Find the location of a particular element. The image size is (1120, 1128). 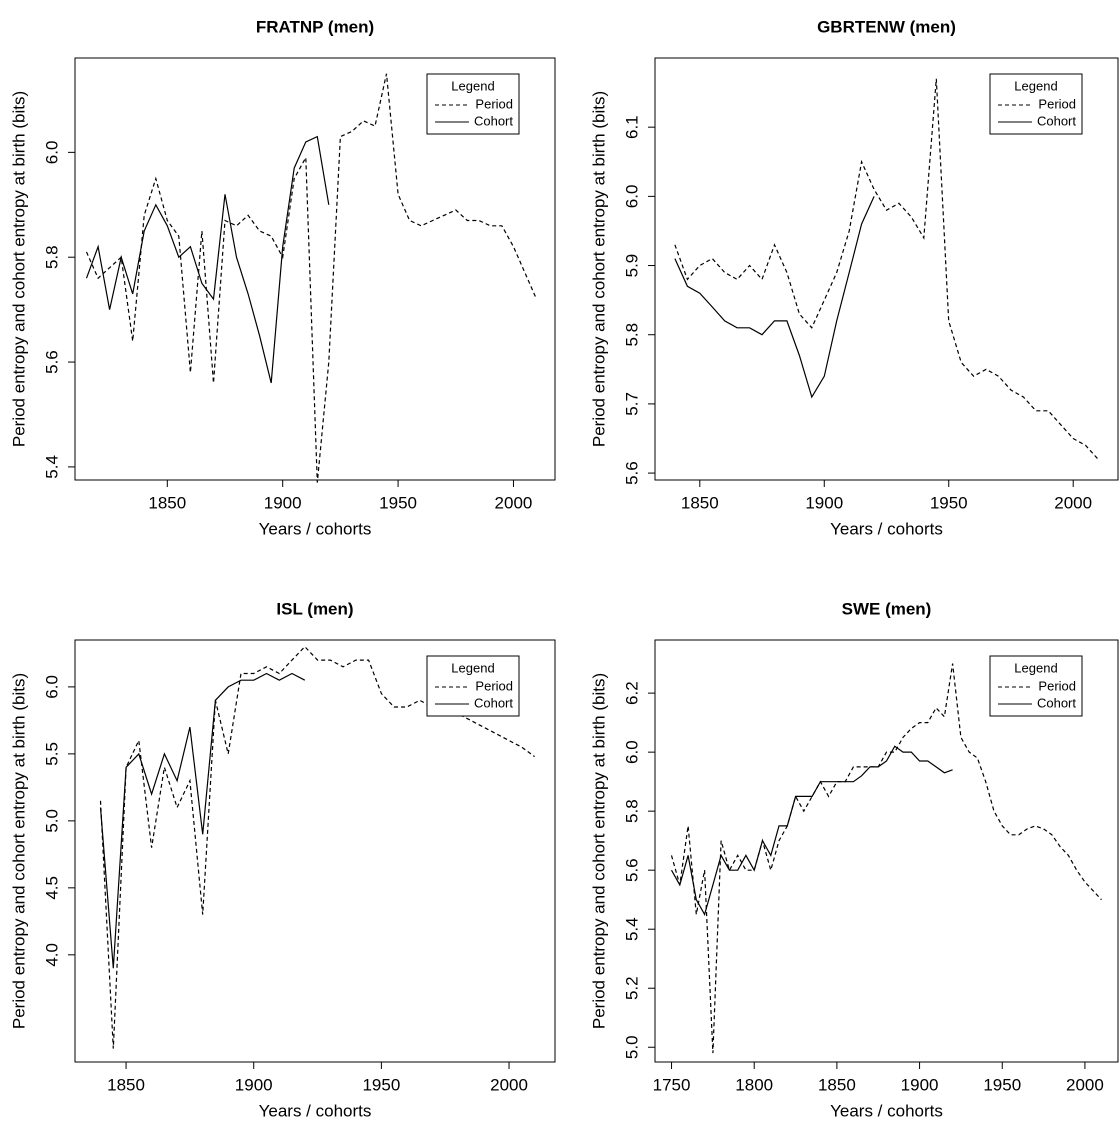

y-tick-label: 5.9 is located at coordinates (631, 266).